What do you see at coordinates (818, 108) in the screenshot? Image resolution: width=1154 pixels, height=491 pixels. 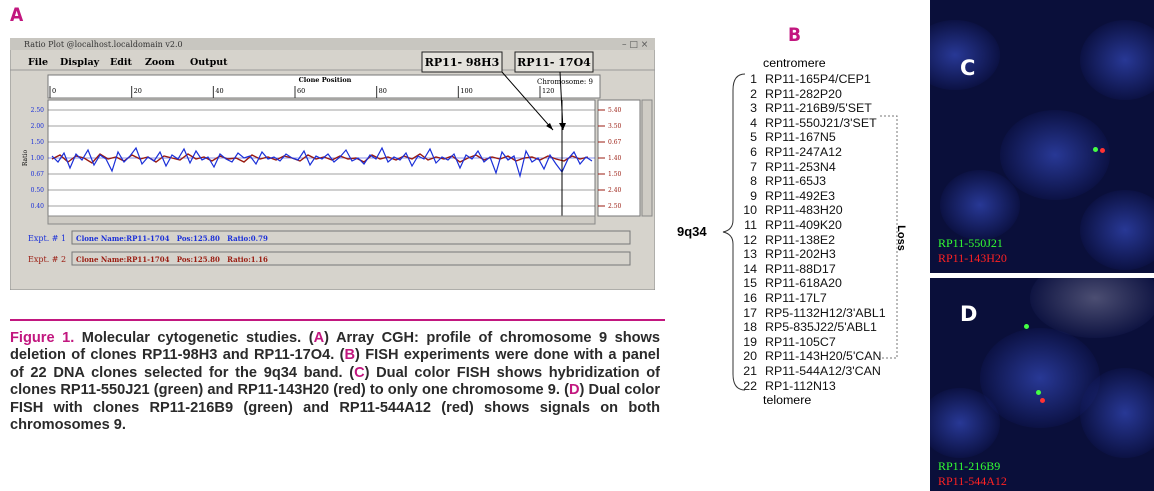 I see `clone-name: RP11-216B9/5'SET` at bounding box center [818, 108].